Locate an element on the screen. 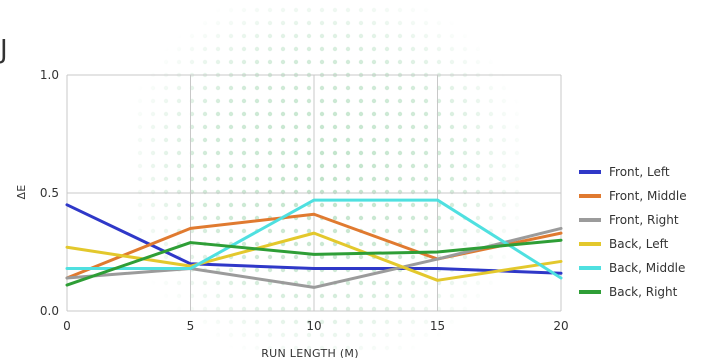  x-tick-label: 15 is located at coordinates (437, 326).